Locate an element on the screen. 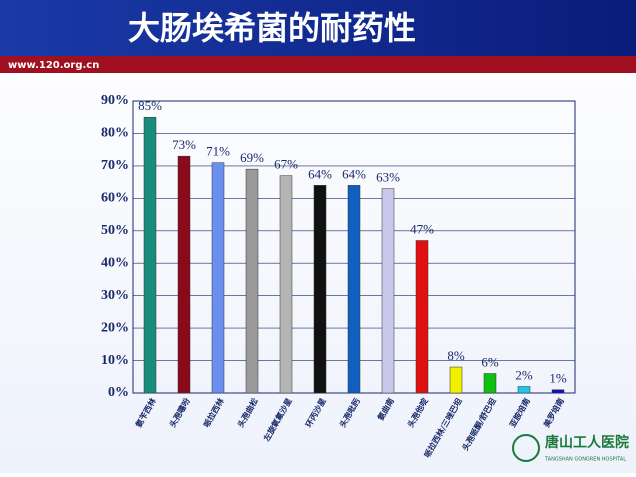 The height and width of the screenshot is (477, 636). y-tick-label: 10% is located at coordinates (115, 360).